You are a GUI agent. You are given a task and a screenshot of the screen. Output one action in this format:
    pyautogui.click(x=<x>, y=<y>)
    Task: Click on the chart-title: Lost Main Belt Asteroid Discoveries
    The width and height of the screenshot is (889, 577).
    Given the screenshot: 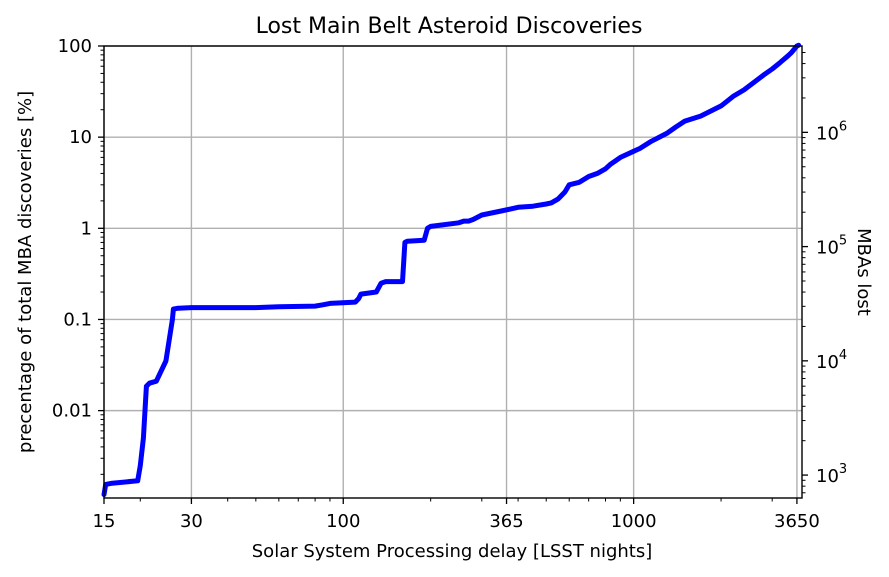 What is the action you would take?
    pyautogui.click(x=449, y=26)
    